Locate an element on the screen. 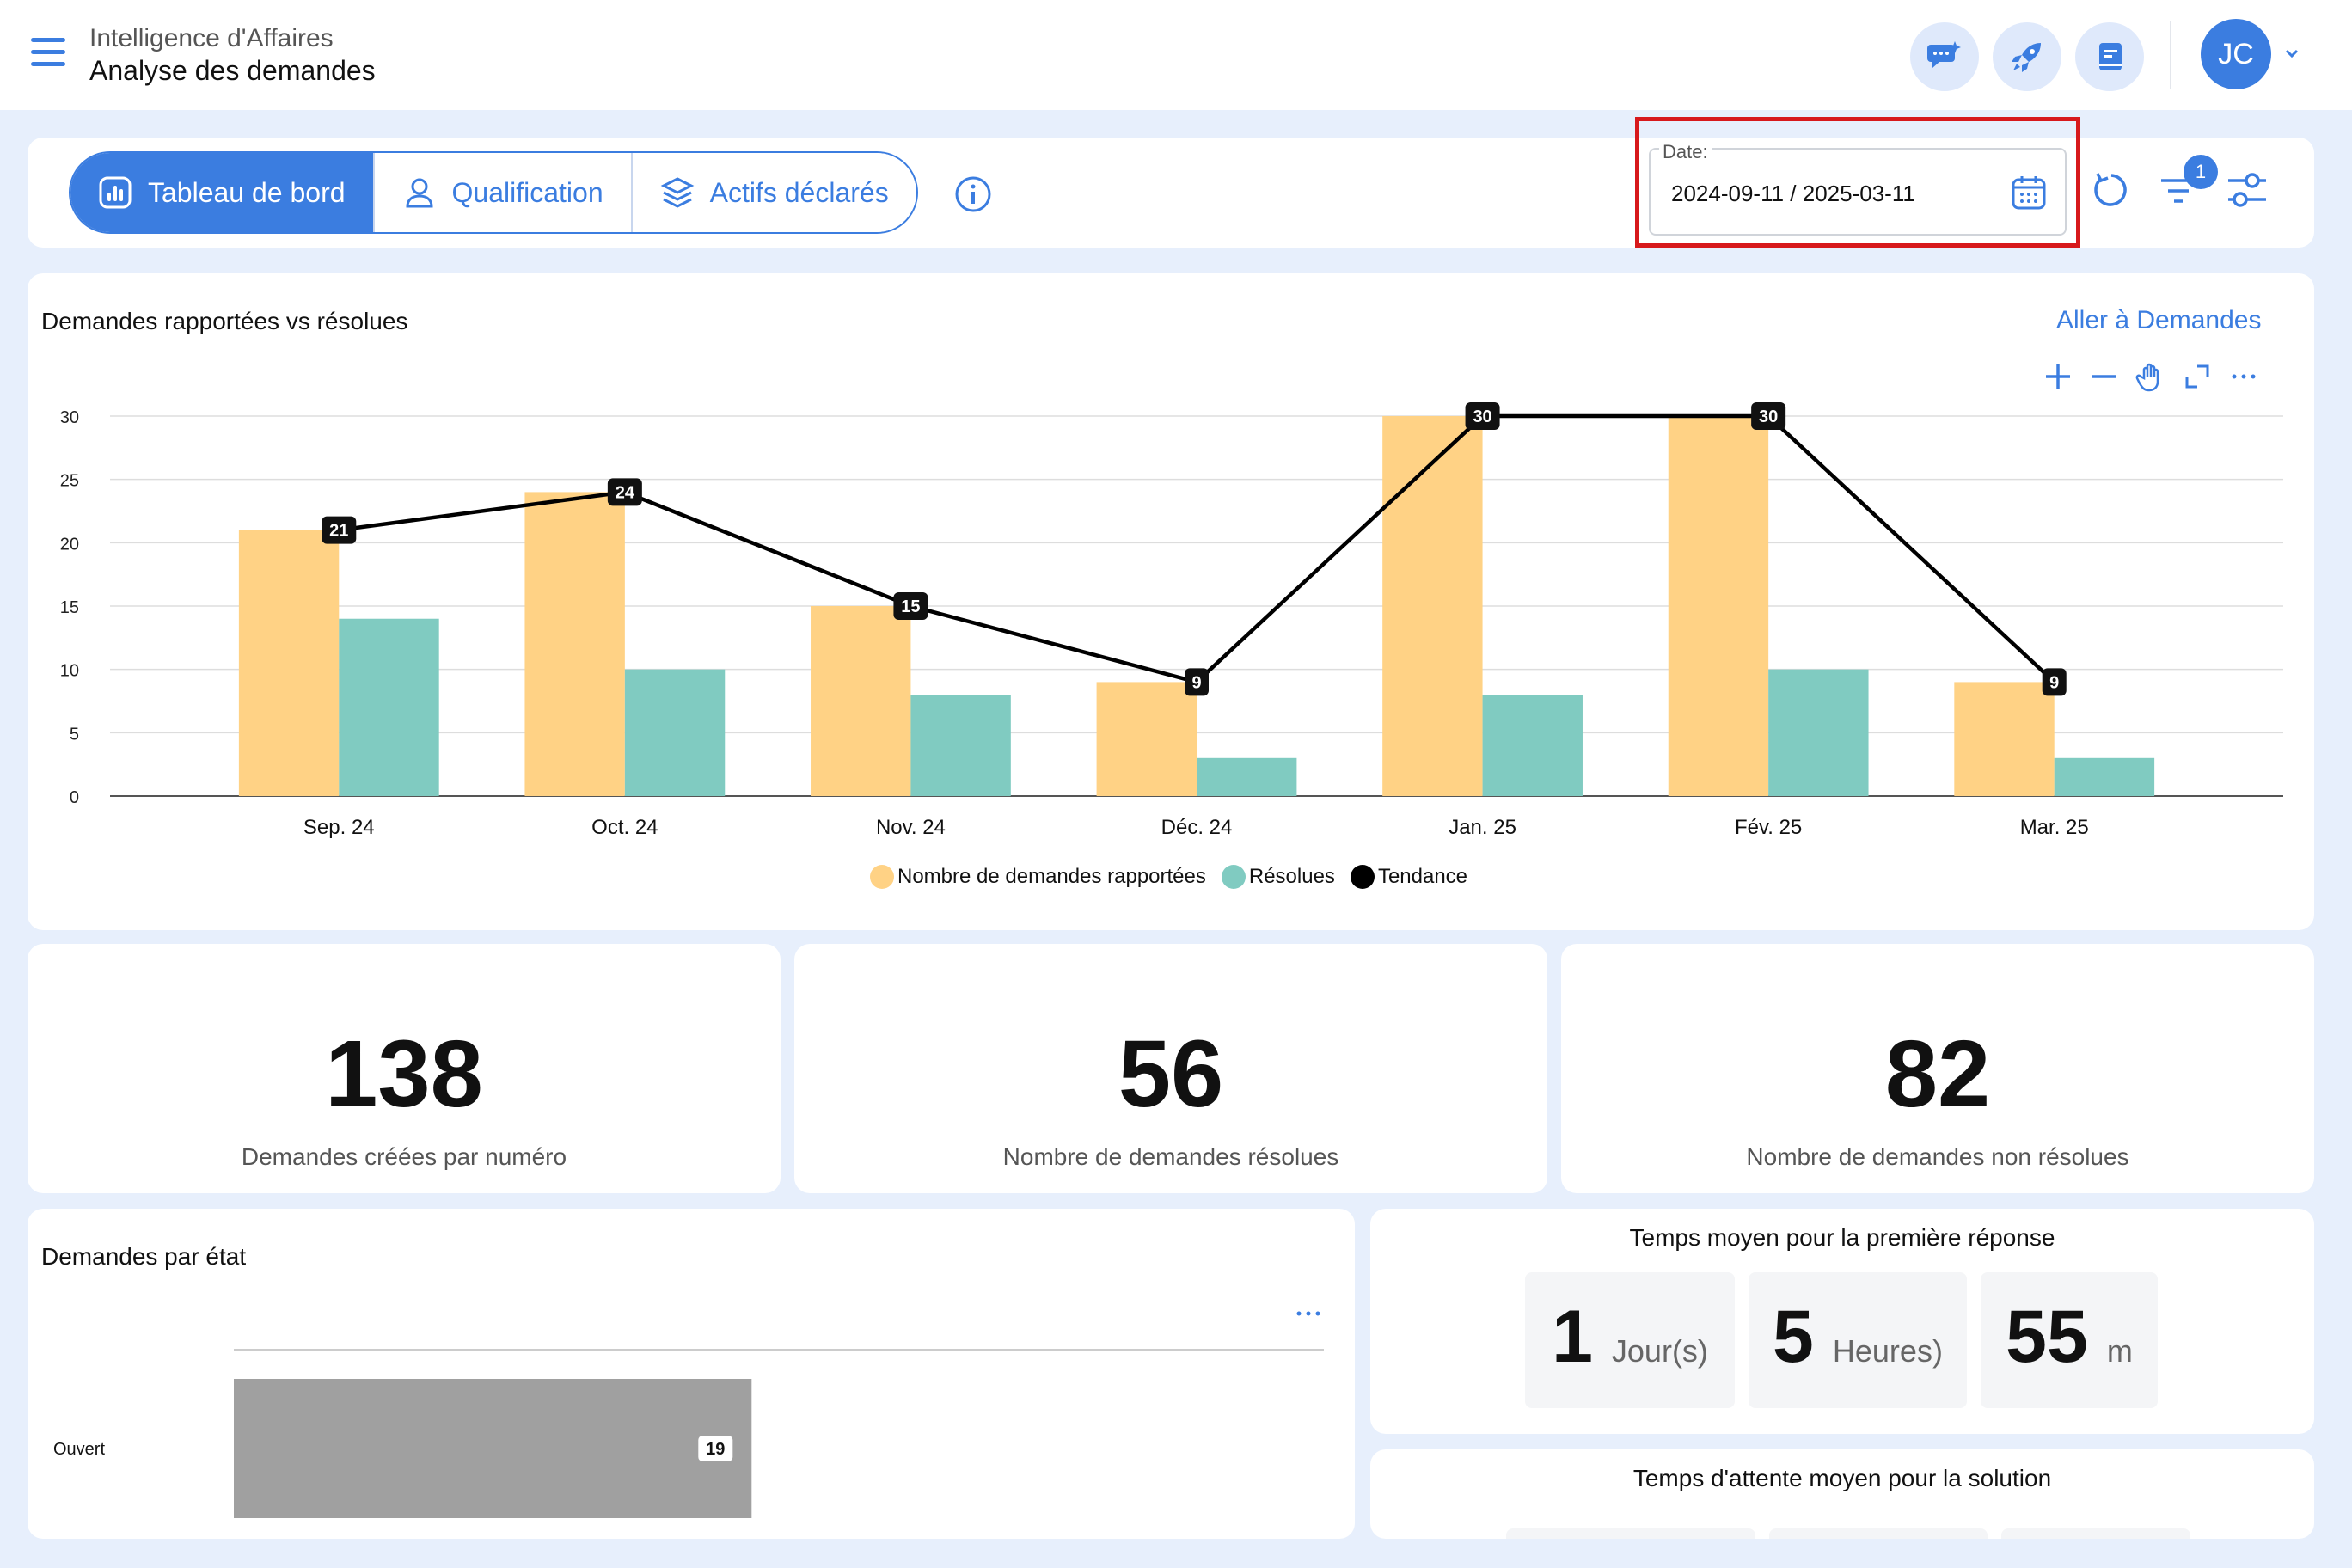 This screenshot has width=2352, height=1568. date-range-field: Date: 2024-09-11 / 2025-03-11 is located at coordinates (1858, 188).